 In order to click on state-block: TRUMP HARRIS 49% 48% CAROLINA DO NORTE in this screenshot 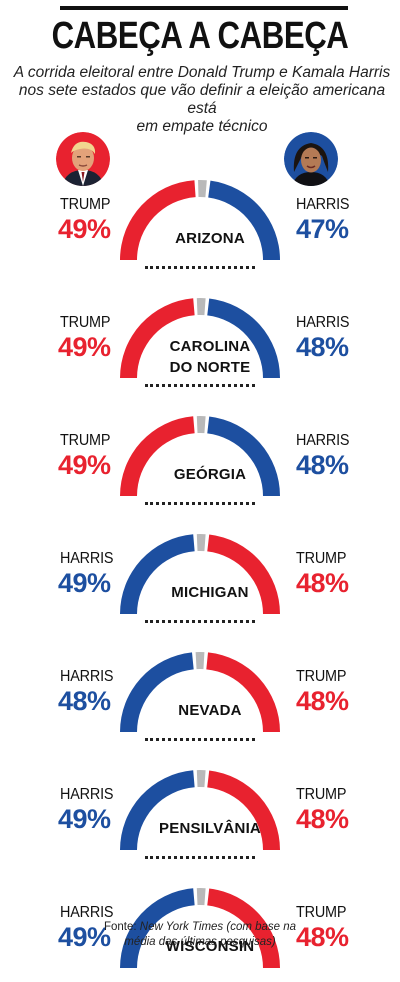, I will do `click(200, 336)`.